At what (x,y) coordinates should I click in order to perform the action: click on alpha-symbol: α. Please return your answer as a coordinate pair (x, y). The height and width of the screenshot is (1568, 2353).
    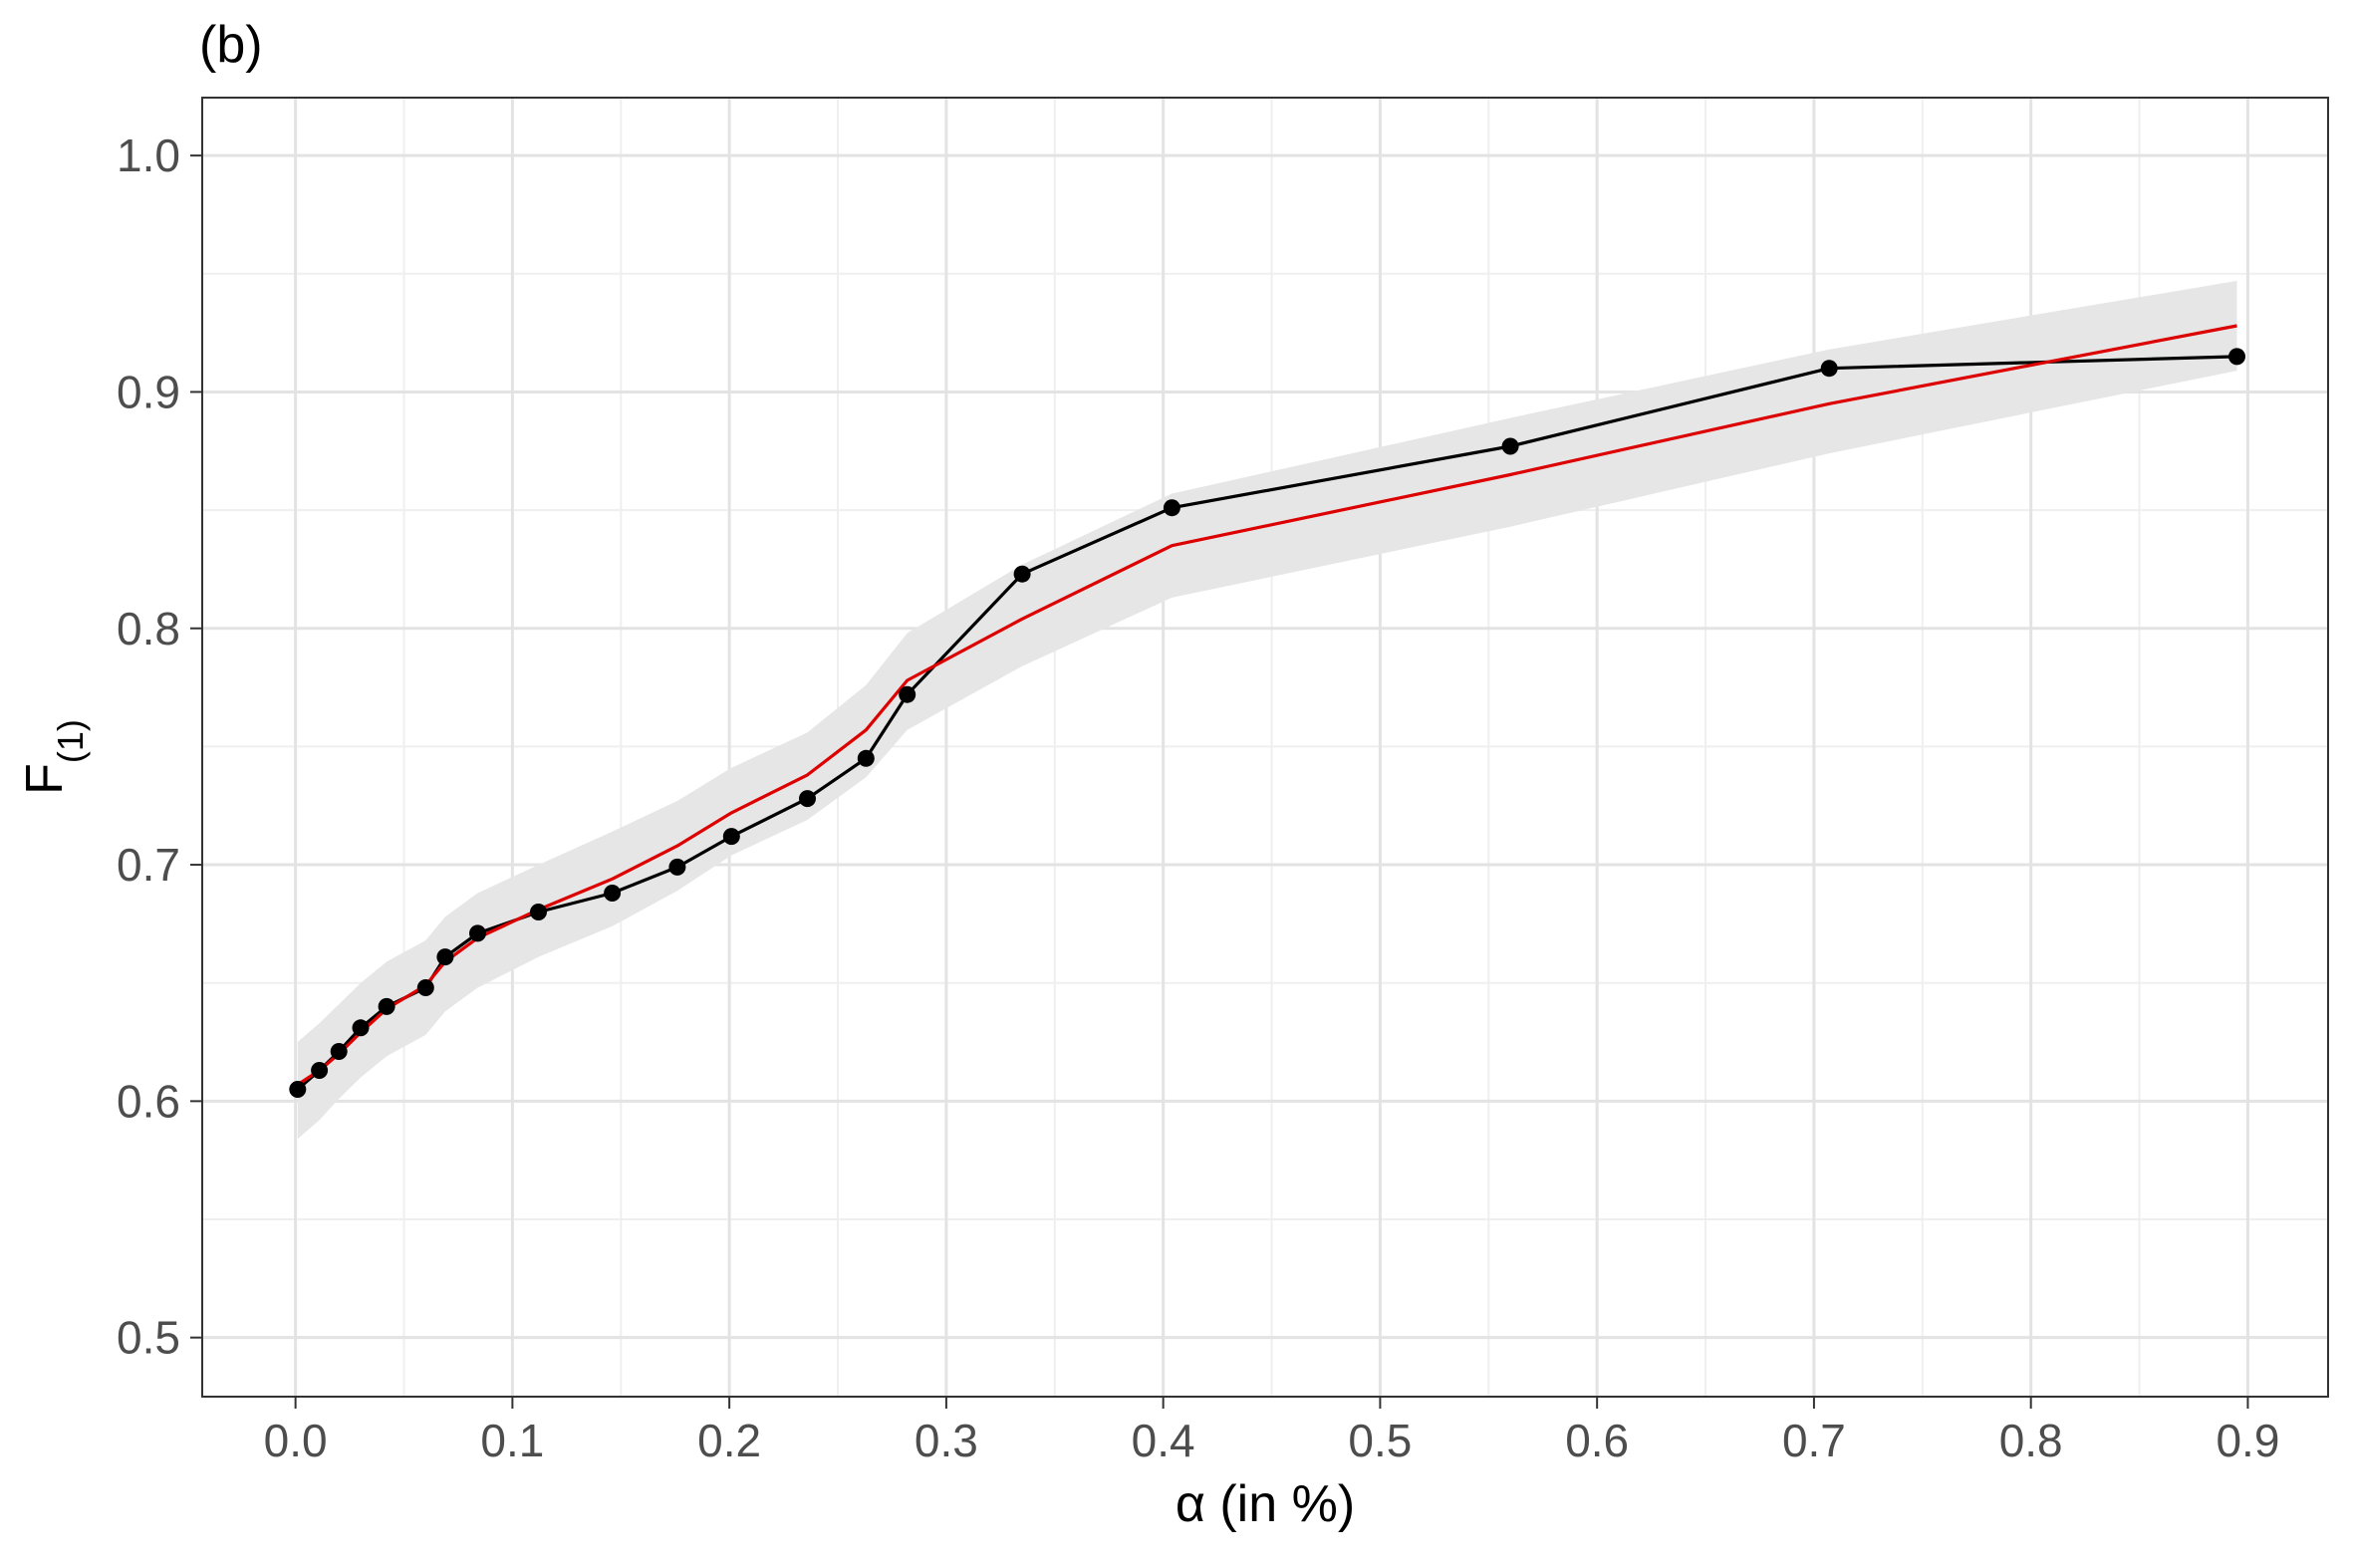
    Looking at the image, I should click on (1190, 1504).